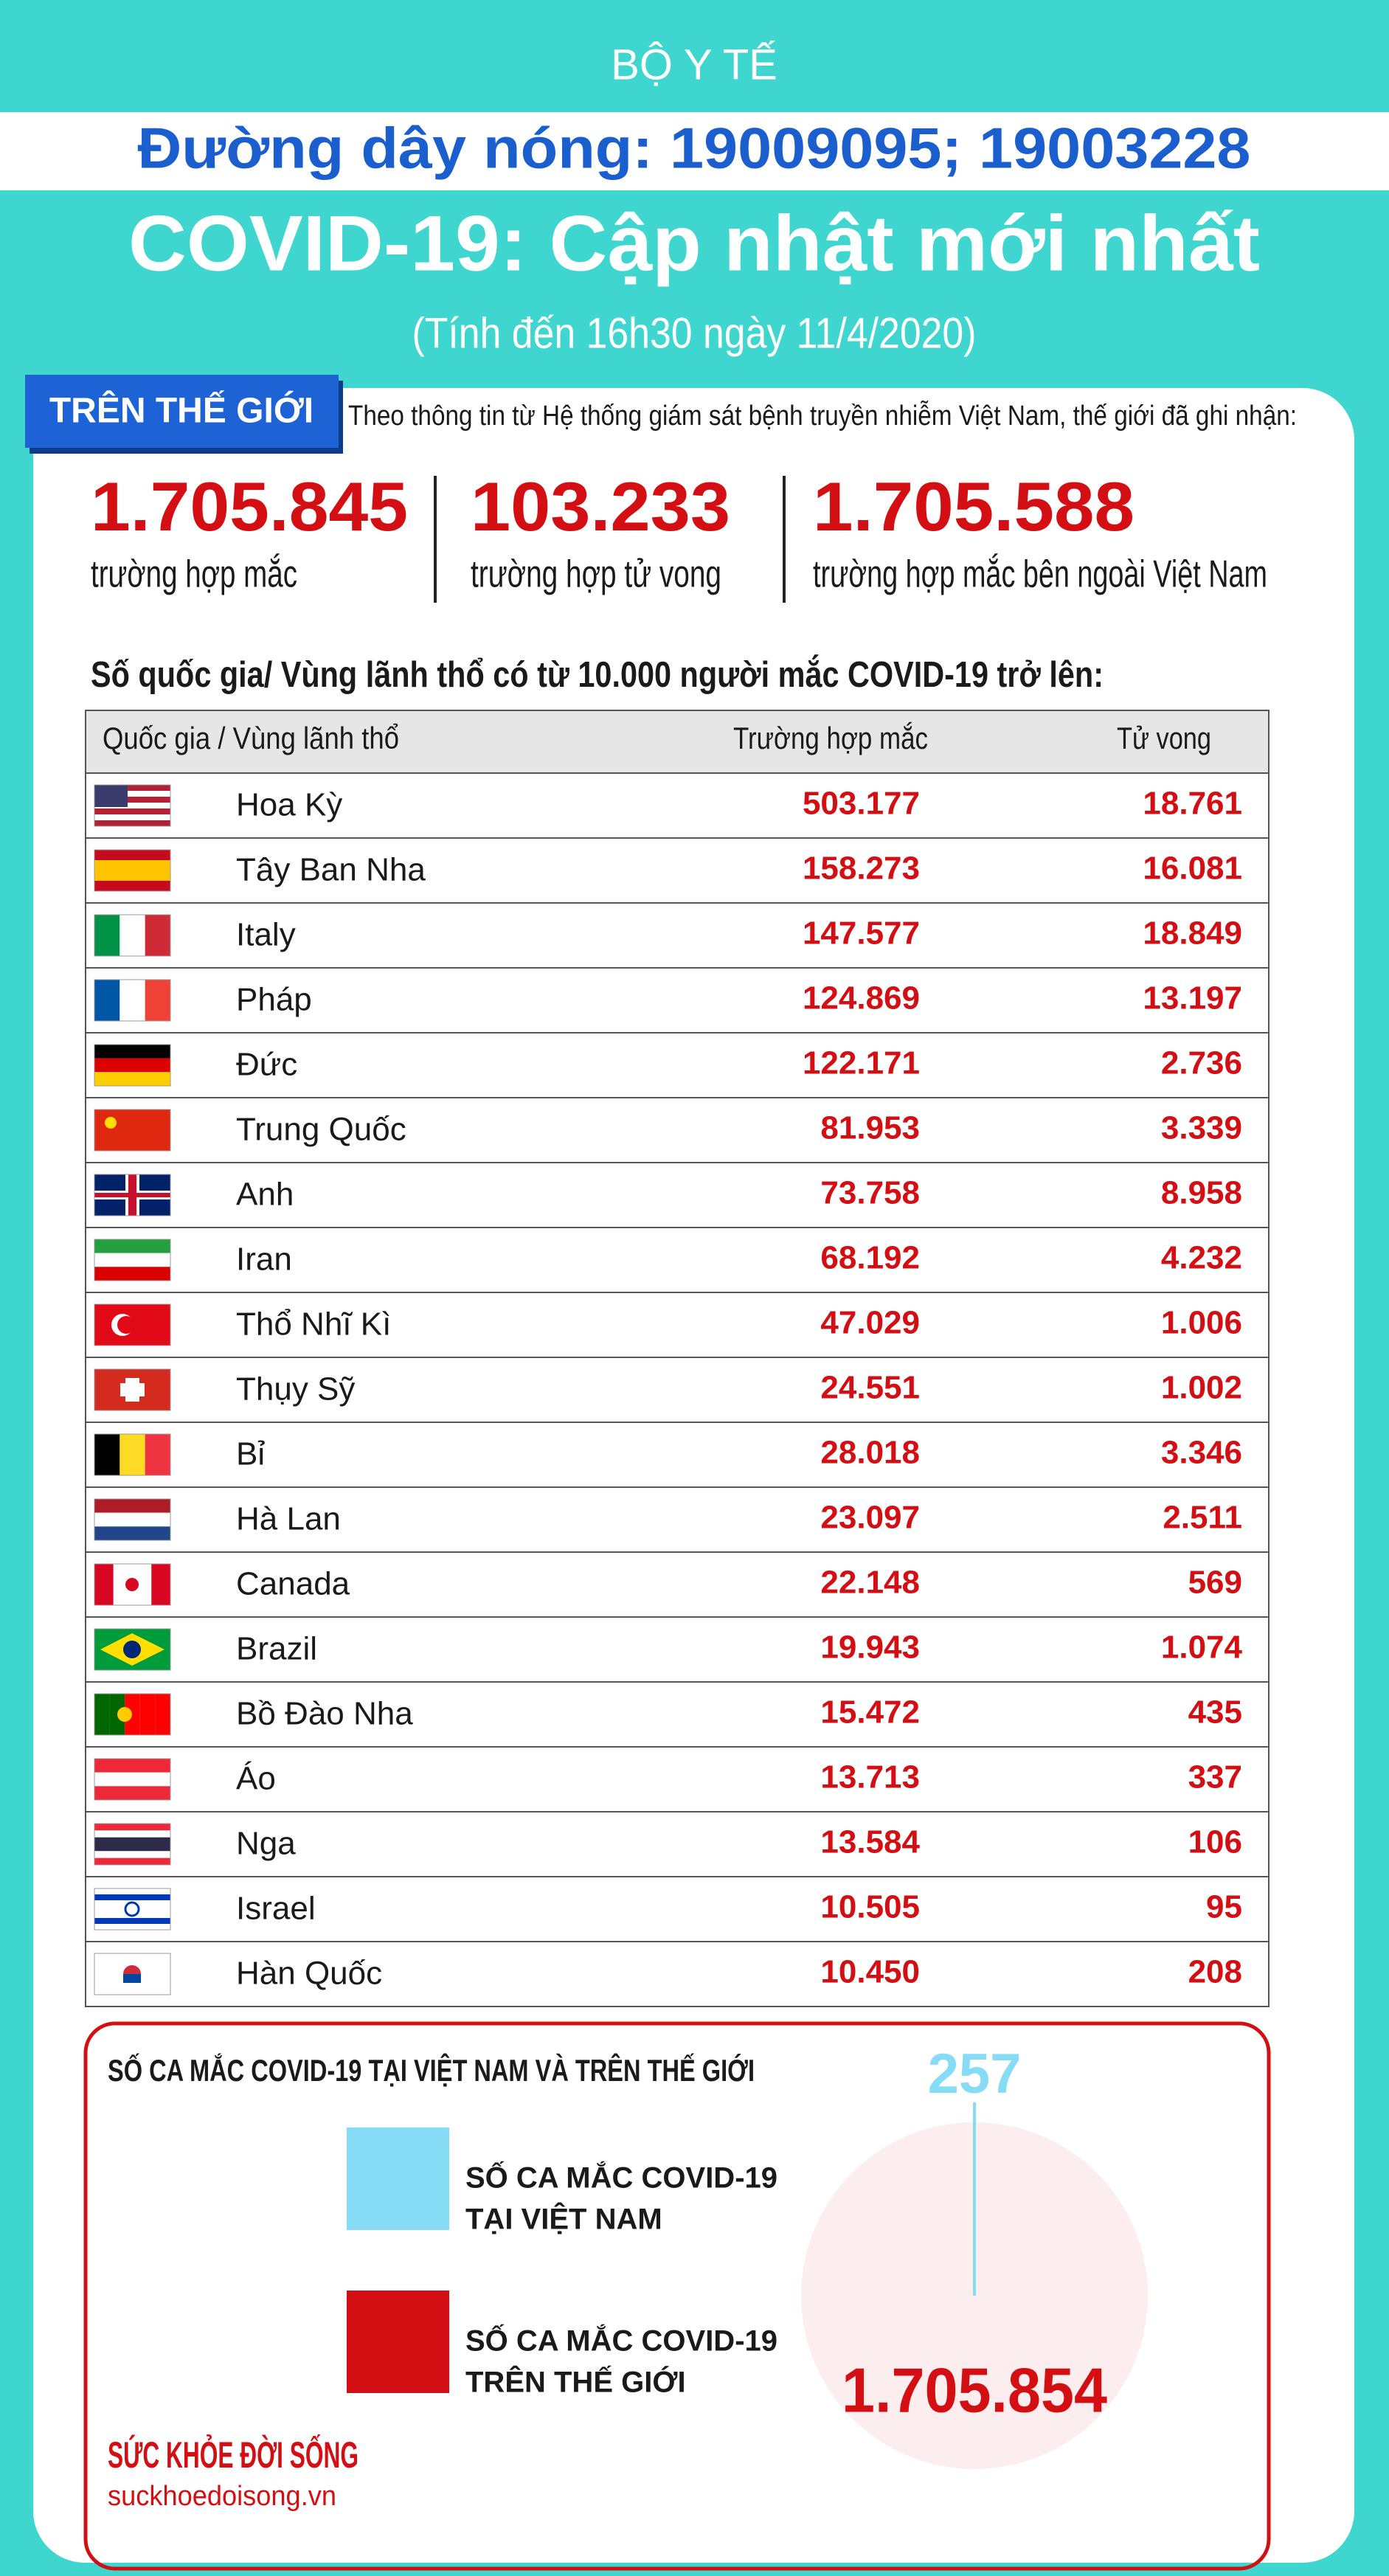 The image size is (1389, 2576). I want to click on hotline: Đường dây nóng: 19009095; 19003228, so click(694, 148).